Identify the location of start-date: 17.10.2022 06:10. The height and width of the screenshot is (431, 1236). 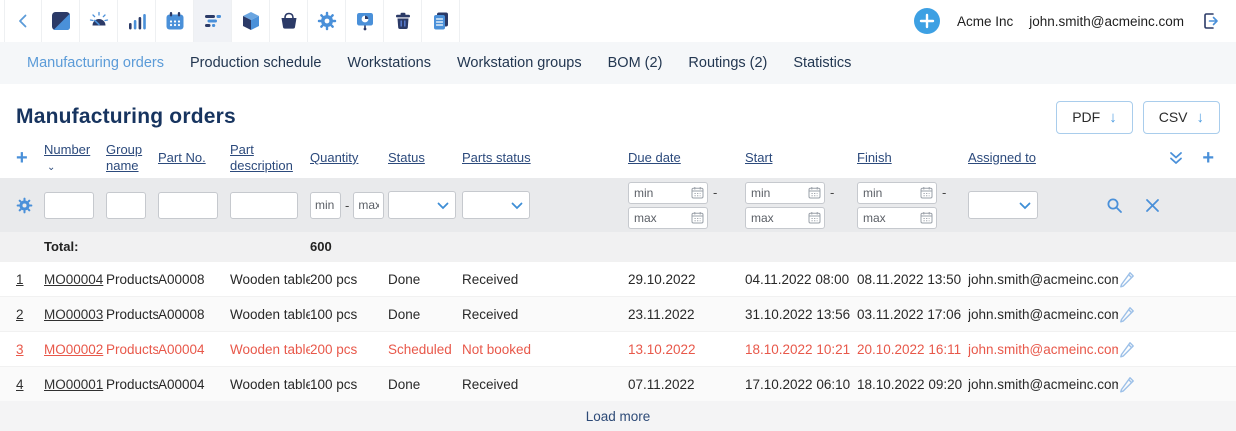
(798, 384).